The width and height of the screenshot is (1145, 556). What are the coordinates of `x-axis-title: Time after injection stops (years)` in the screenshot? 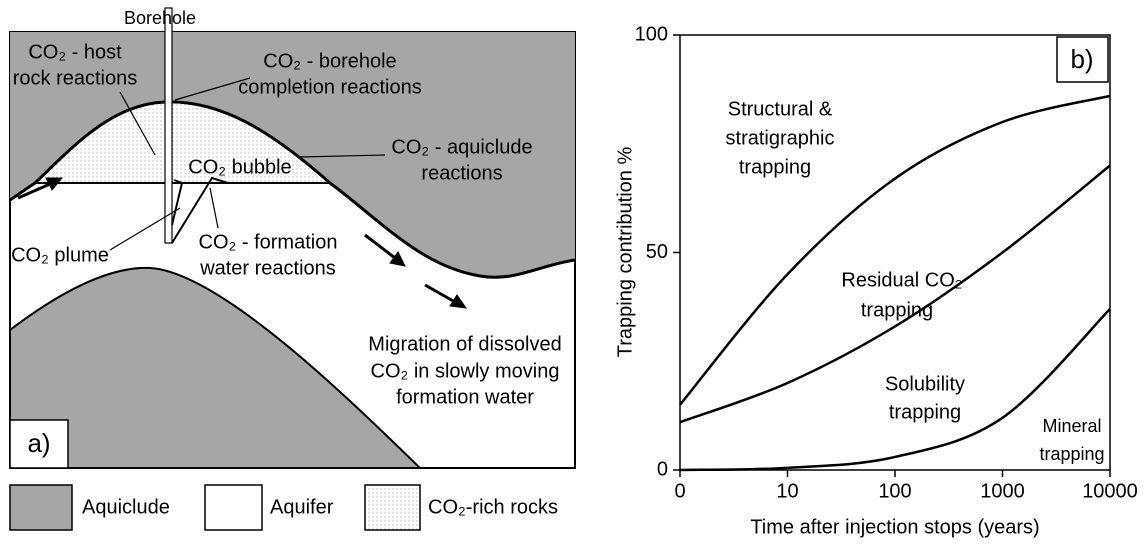 It's located at (894, 527).